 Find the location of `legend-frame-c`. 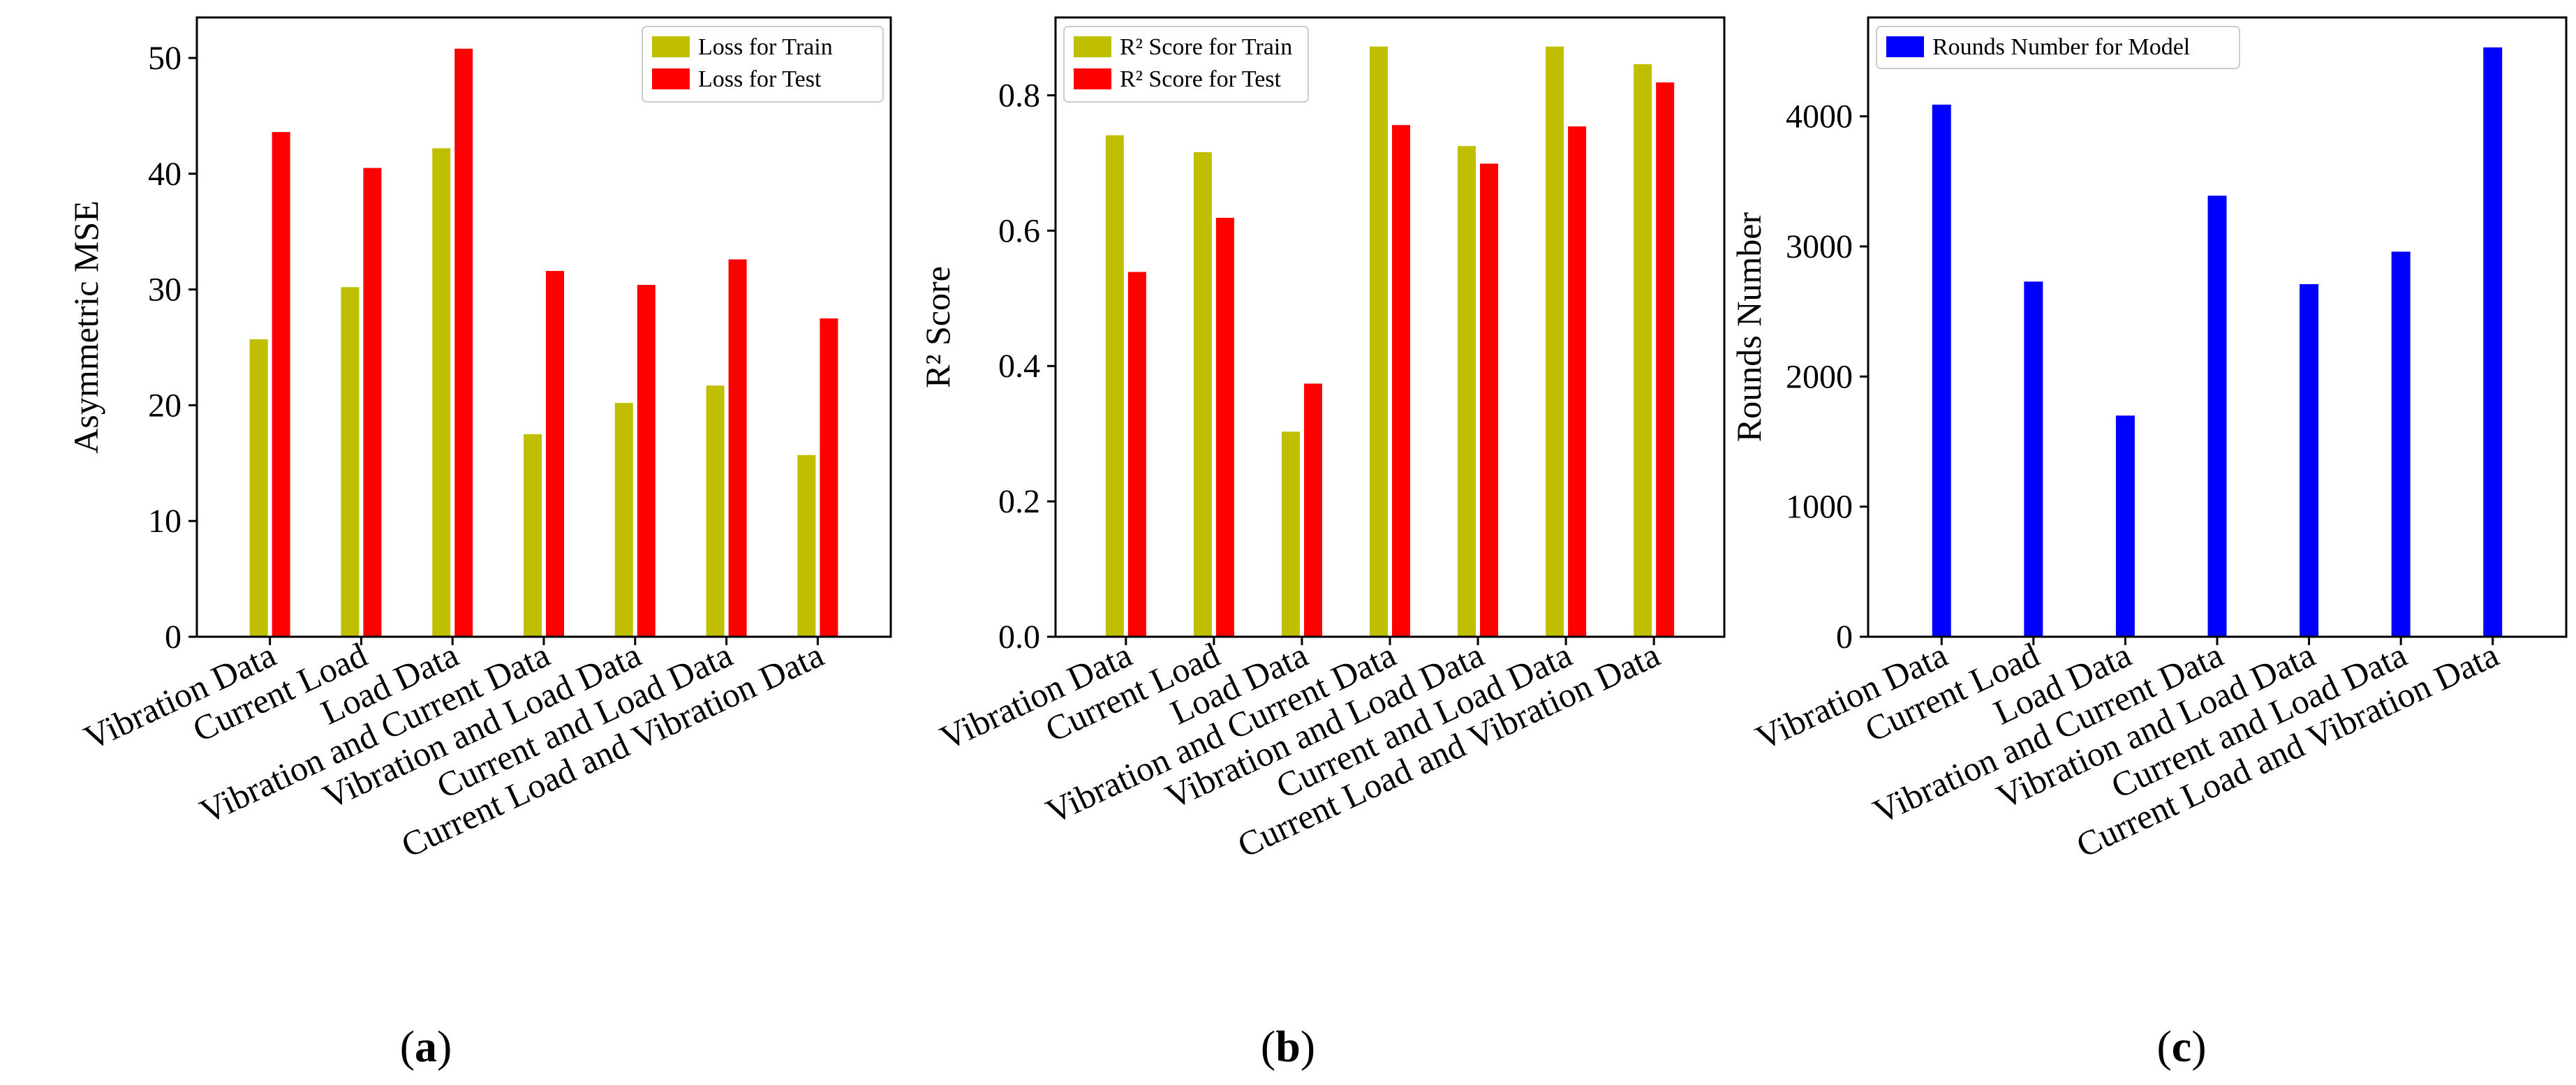

legend-frame-c is located at coordinates (2058, 47).